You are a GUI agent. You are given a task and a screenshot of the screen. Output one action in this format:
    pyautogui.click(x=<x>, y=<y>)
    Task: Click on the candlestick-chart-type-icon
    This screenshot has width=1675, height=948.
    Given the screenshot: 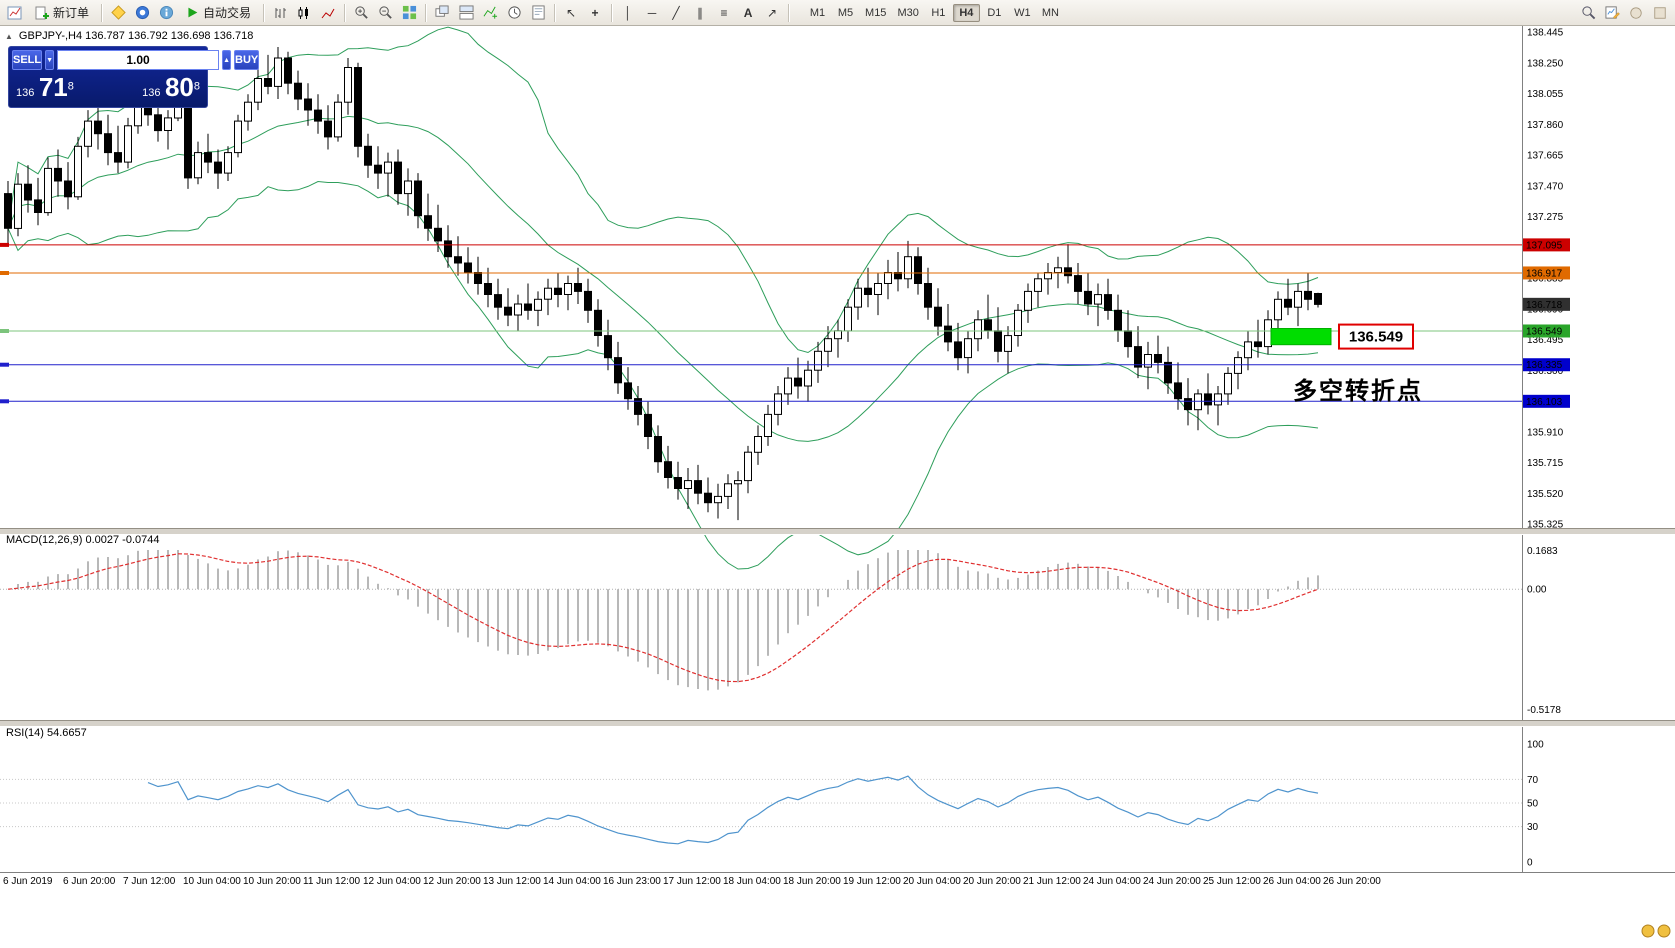 What is the action you would take?
    pyautogui.click(x=304, y=13)
    